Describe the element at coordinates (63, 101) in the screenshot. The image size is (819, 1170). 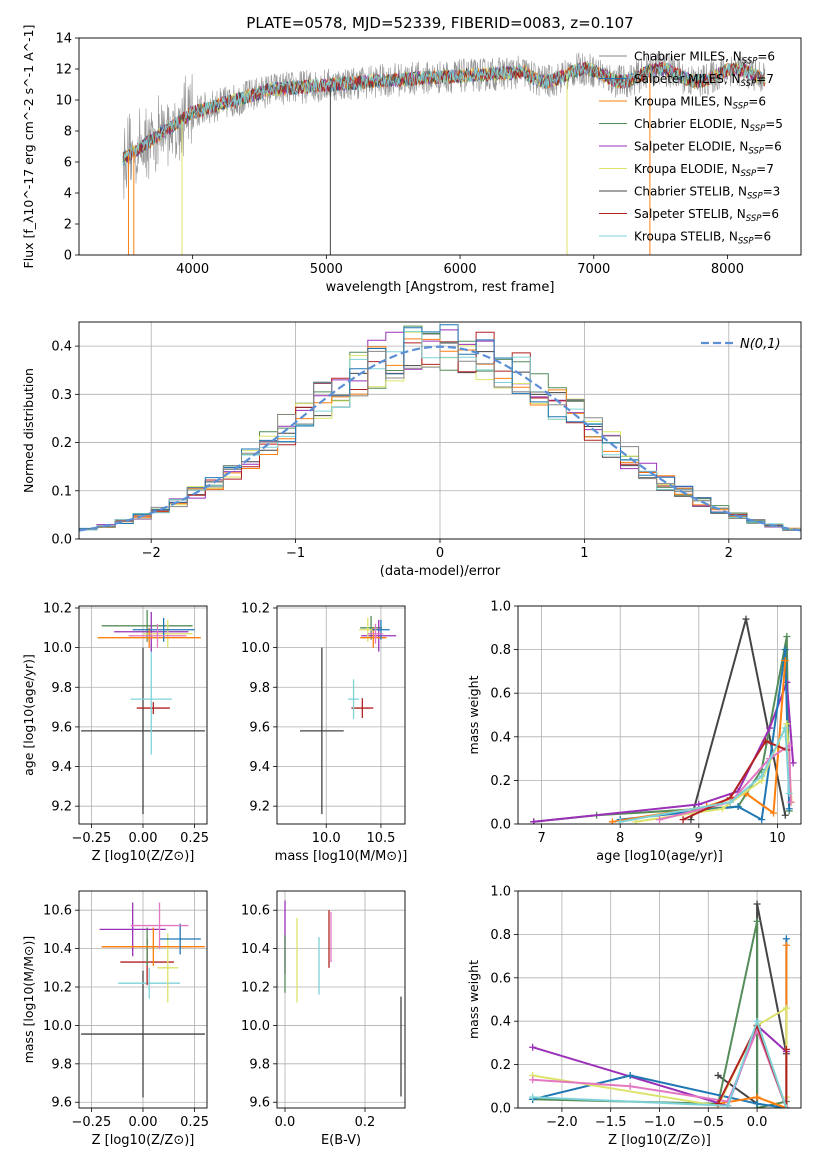
I see `tick-label-y: 10` at that location.